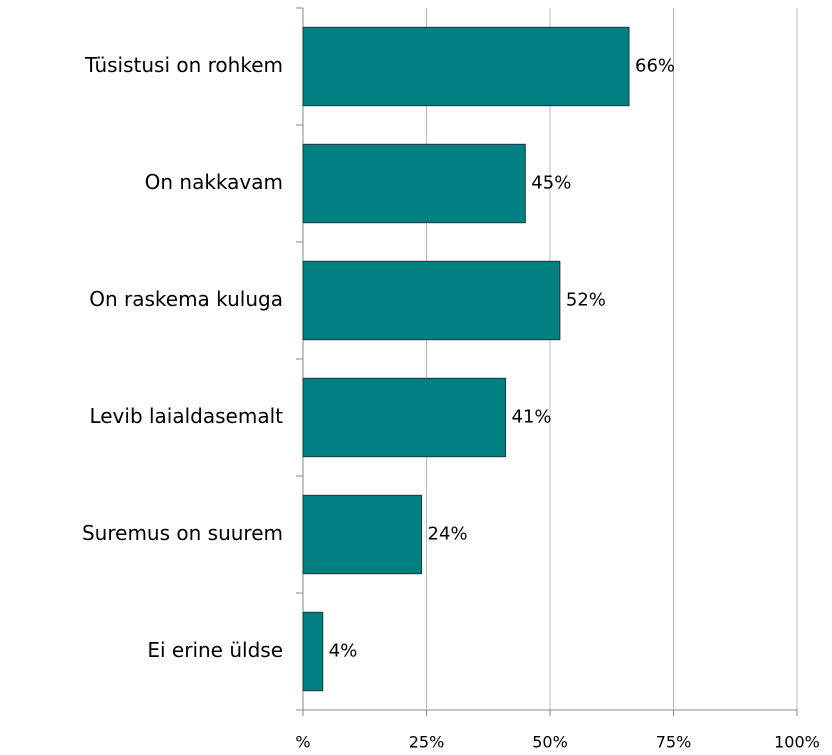  I want to click on y-tick-label: Levib laialdasemalt, so click(186, 416).